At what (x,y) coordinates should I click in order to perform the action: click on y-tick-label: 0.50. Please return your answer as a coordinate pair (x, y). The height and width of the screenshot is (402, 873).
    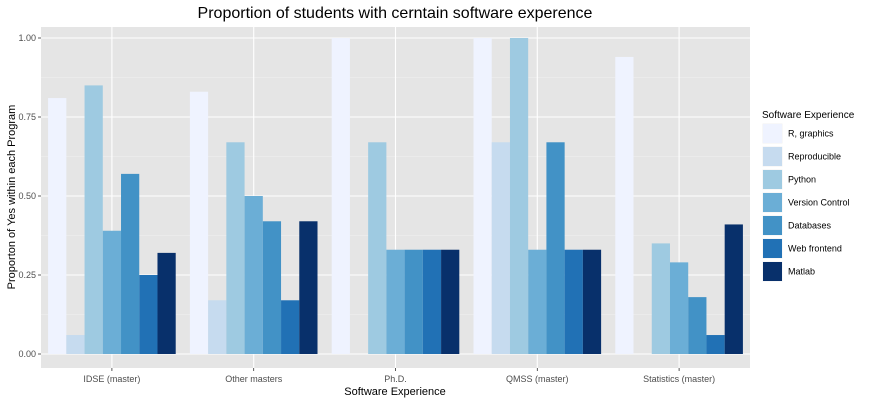
    Looking at the image, I should click on (27, 196).